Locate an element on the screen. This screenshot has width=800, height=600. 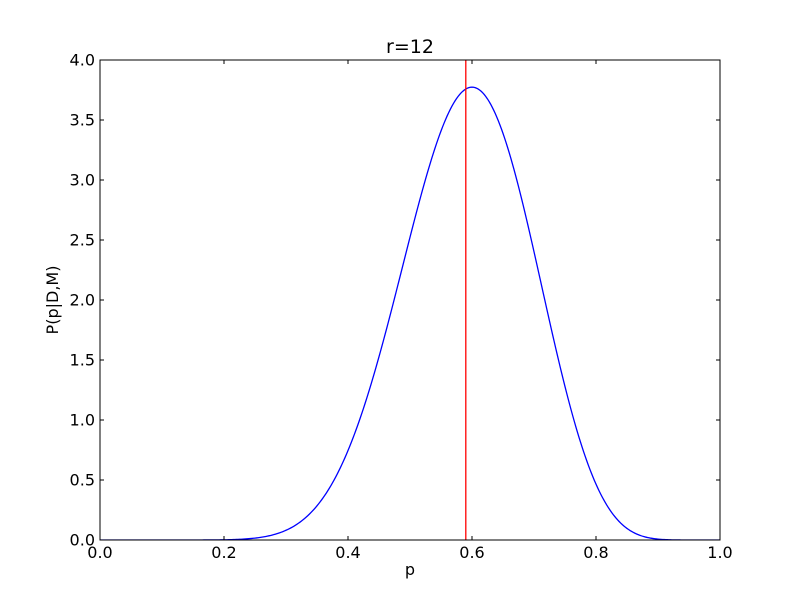
y-tick-label: 3.5 is located at coordinates (82, 120).